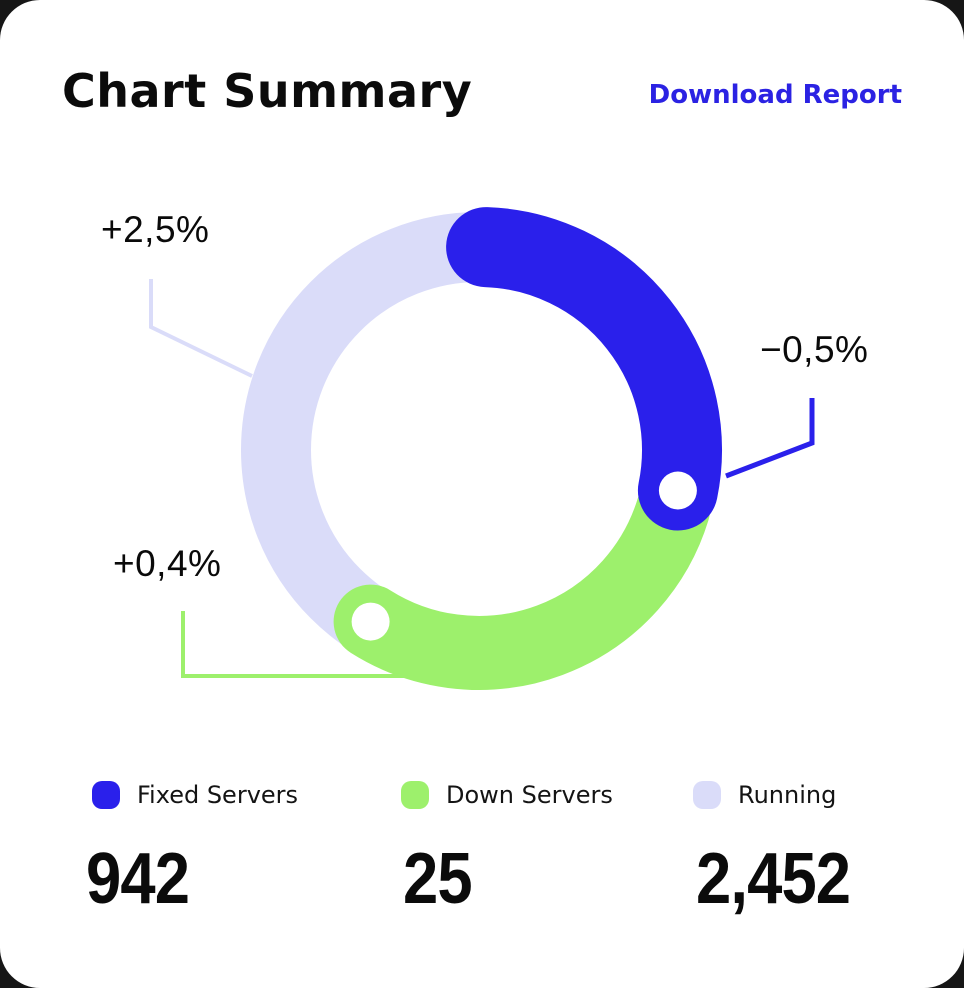 The height and width of the screenshot is (988, 964). I want to click on value-running: 2,452, so click(773, 879).